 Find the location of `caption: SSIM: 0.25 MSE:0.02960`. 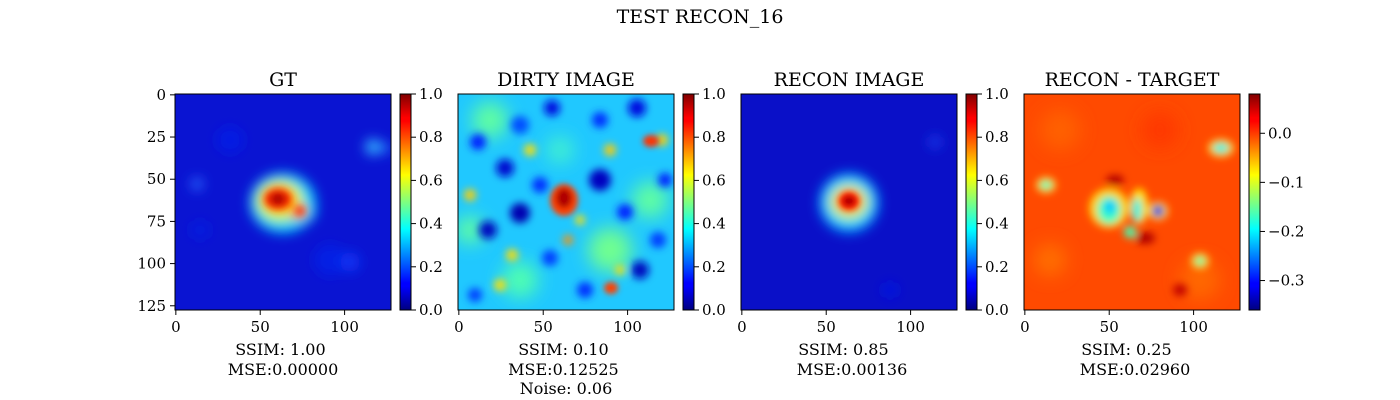

caption: SSIM: 0.25 MSE:0.02960 is located at coordinates (1135, 359).